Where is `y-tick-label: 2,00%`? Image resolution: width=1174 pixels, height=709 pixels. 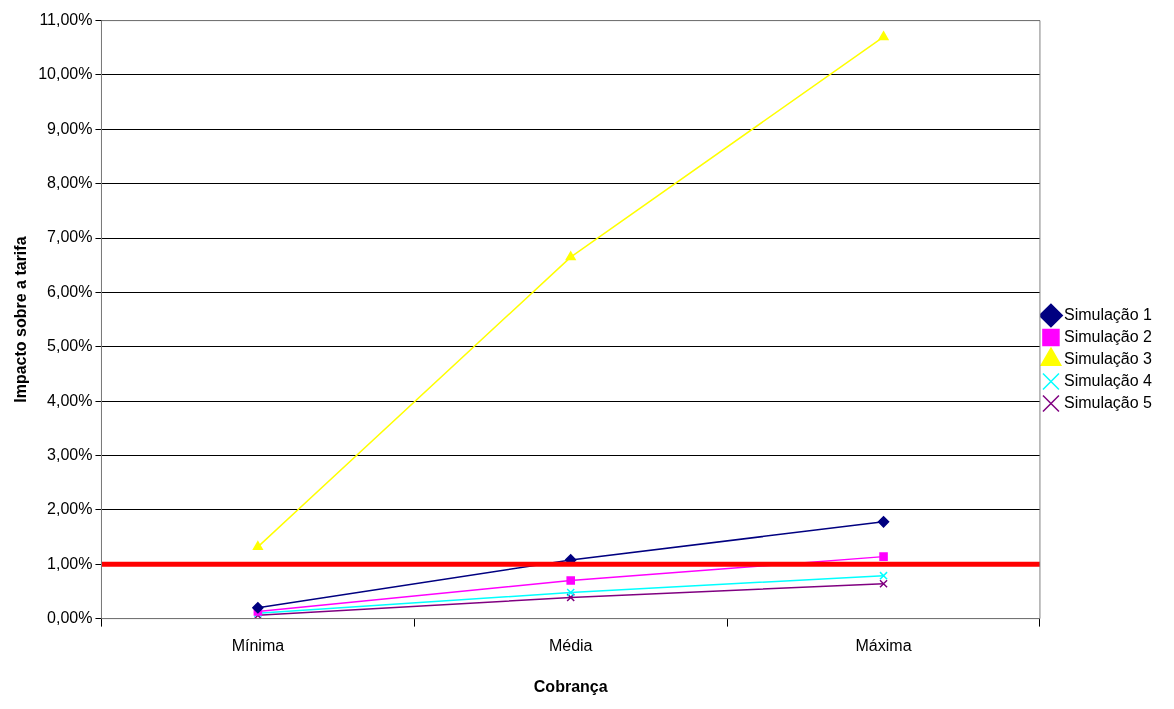
y-tick-label: 2,00% is located at coordinates (70, 509).